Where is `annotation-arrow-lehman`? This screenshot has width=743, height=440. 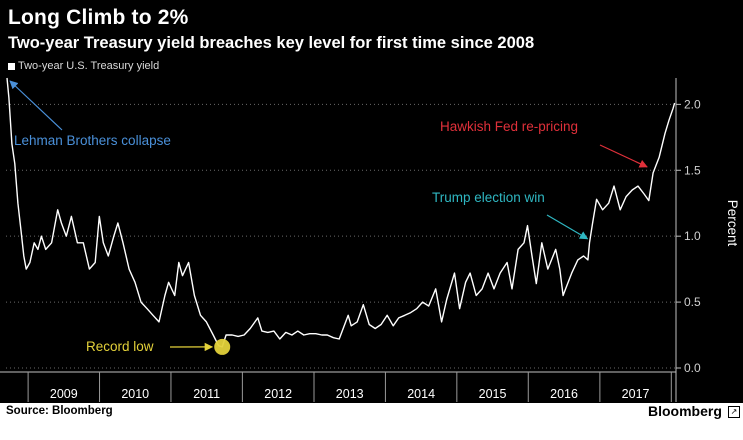 annotation-arrow-lehman is located at coordinates (36, 105).